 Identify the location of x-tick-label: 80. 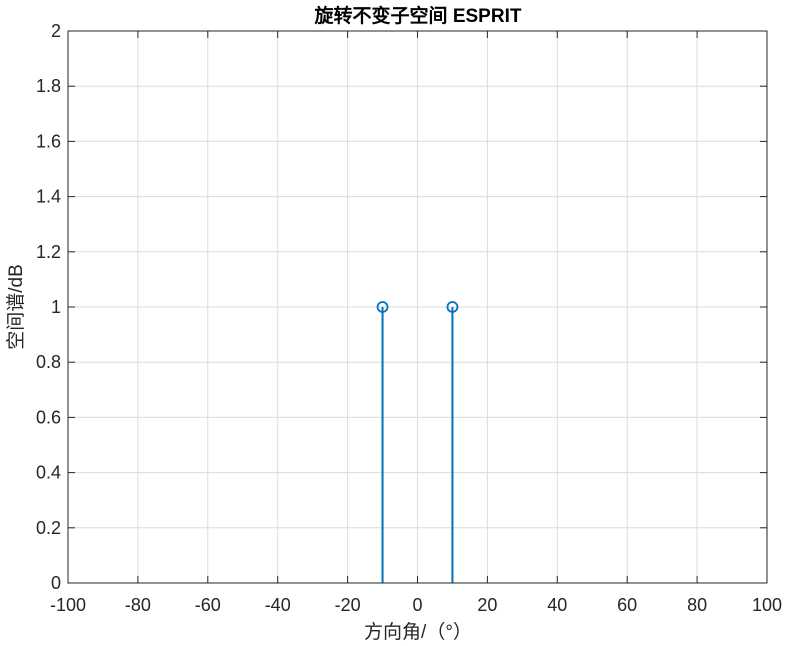
(697, 605).